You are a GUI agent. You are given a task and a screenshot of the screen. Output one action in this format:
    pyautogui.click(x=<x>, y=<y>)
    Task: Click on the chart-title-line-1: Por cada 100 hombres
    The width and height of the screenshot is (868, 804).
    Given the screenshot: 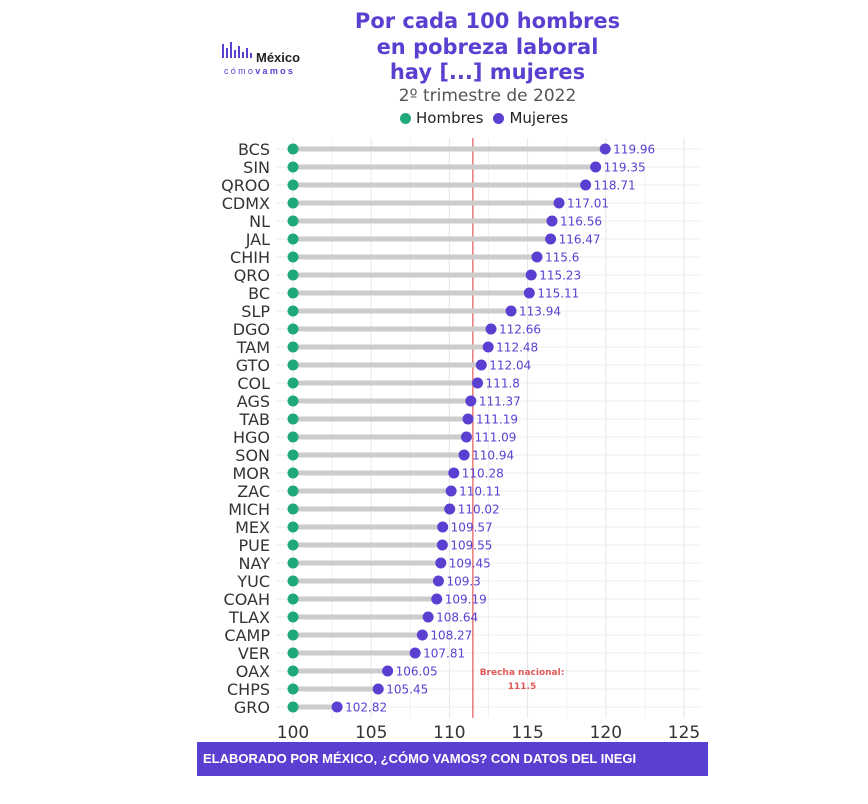 What is the action you would take?
    pyautogui.click(x=487, y=21)
    